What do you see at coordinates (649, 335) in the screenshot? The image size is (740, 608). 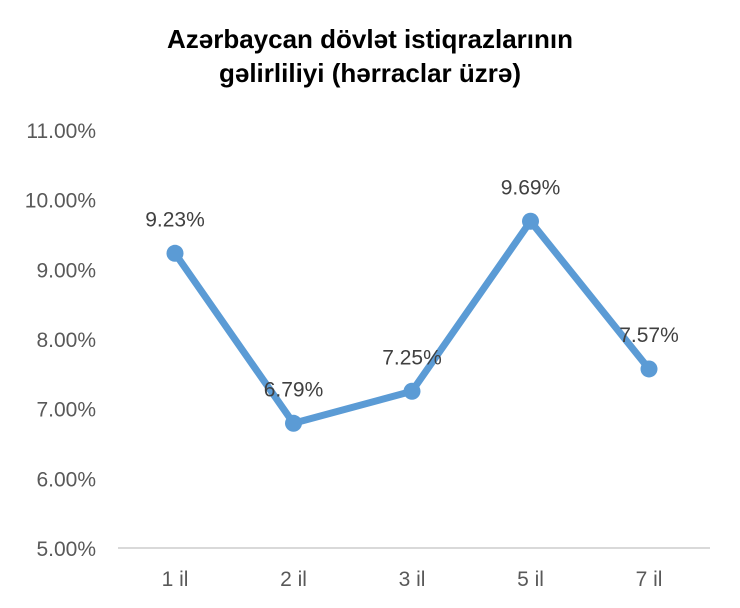 I see `data-label: 7.57%` at bounding box center [649, 335].